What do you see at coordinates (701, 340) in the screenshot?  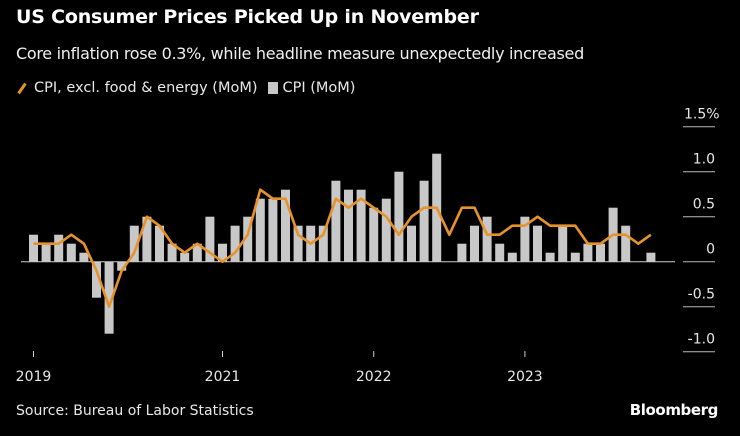 I see `y-tick-label: -1.0` at bounding box center [701, 340].